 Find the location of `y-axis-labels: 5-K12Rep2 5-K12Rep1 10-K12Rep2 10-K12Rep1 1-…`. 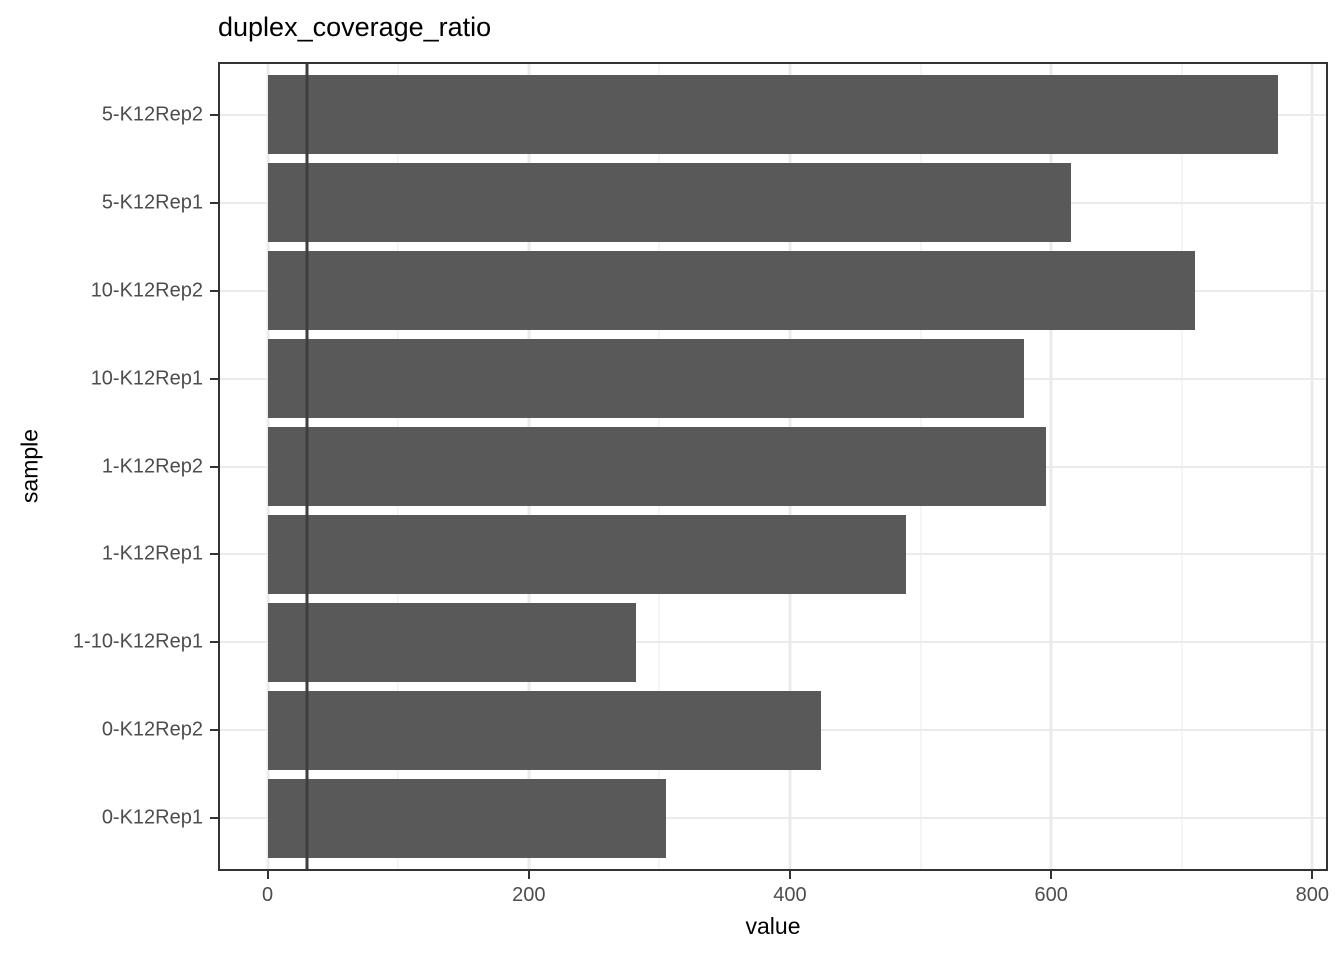

y-axis-labels: 5-K12Rep2 5-K12Rep1 10-K12Rep2 10-K12Rep1 1-… is located at coordinates (101, 466).